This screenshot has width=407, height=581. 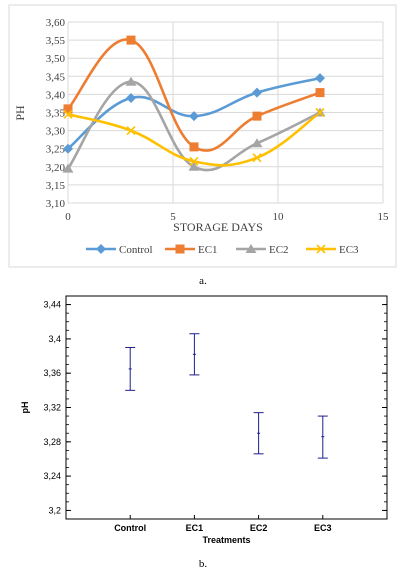 What do you see at coordinates (322, 437) in the screenshot?
I see `errorbar-ec3` at bounding box center [322, 437].